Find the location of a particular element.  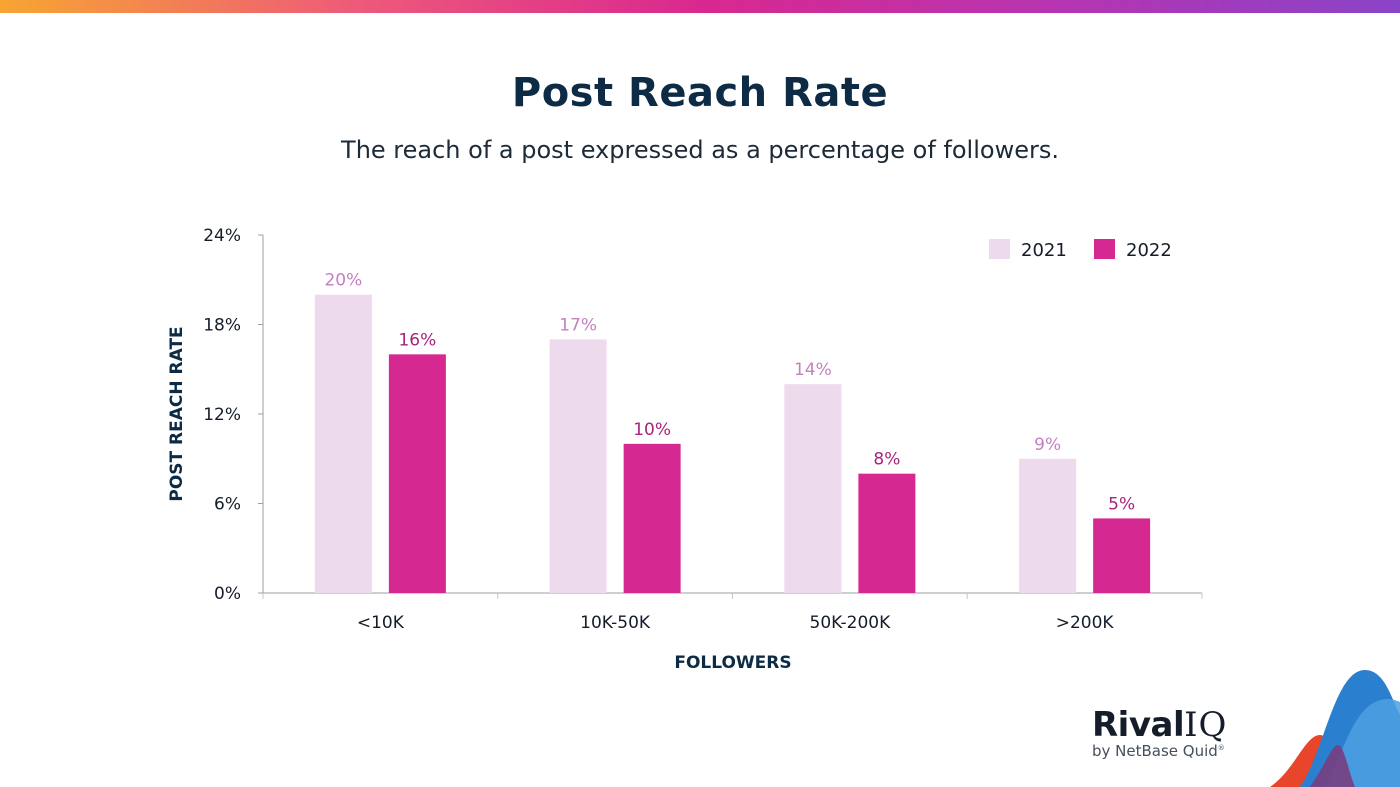

legend-label-2022: 2022 is located at coordinates (1149, 250).